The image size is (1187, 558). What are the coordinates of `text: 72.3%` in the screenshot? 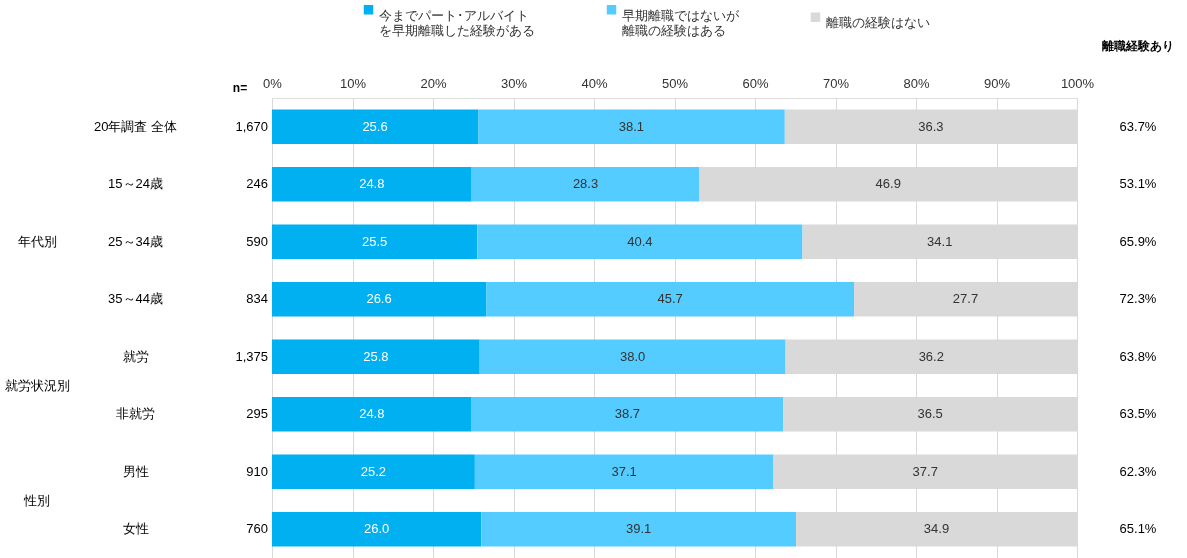 It's located at (1138, 299).